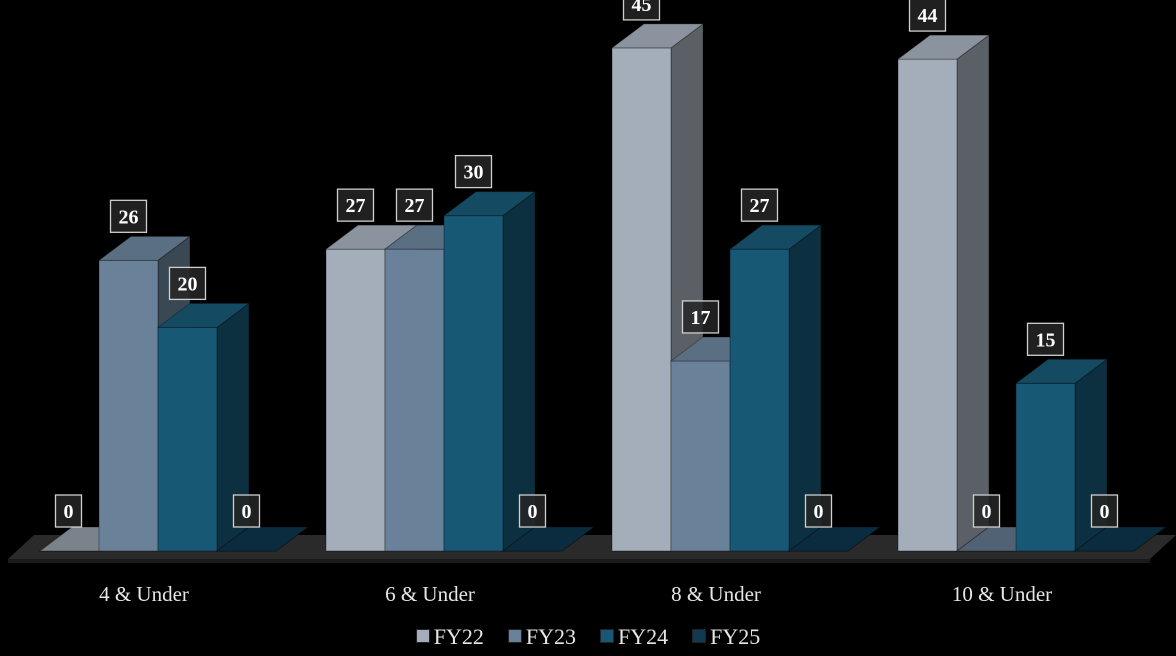 This screenshot has width=1176, height=656. Describe the element at coordinates (550, 636) in the screenshot. I see `legend-label: FY23` at that location.